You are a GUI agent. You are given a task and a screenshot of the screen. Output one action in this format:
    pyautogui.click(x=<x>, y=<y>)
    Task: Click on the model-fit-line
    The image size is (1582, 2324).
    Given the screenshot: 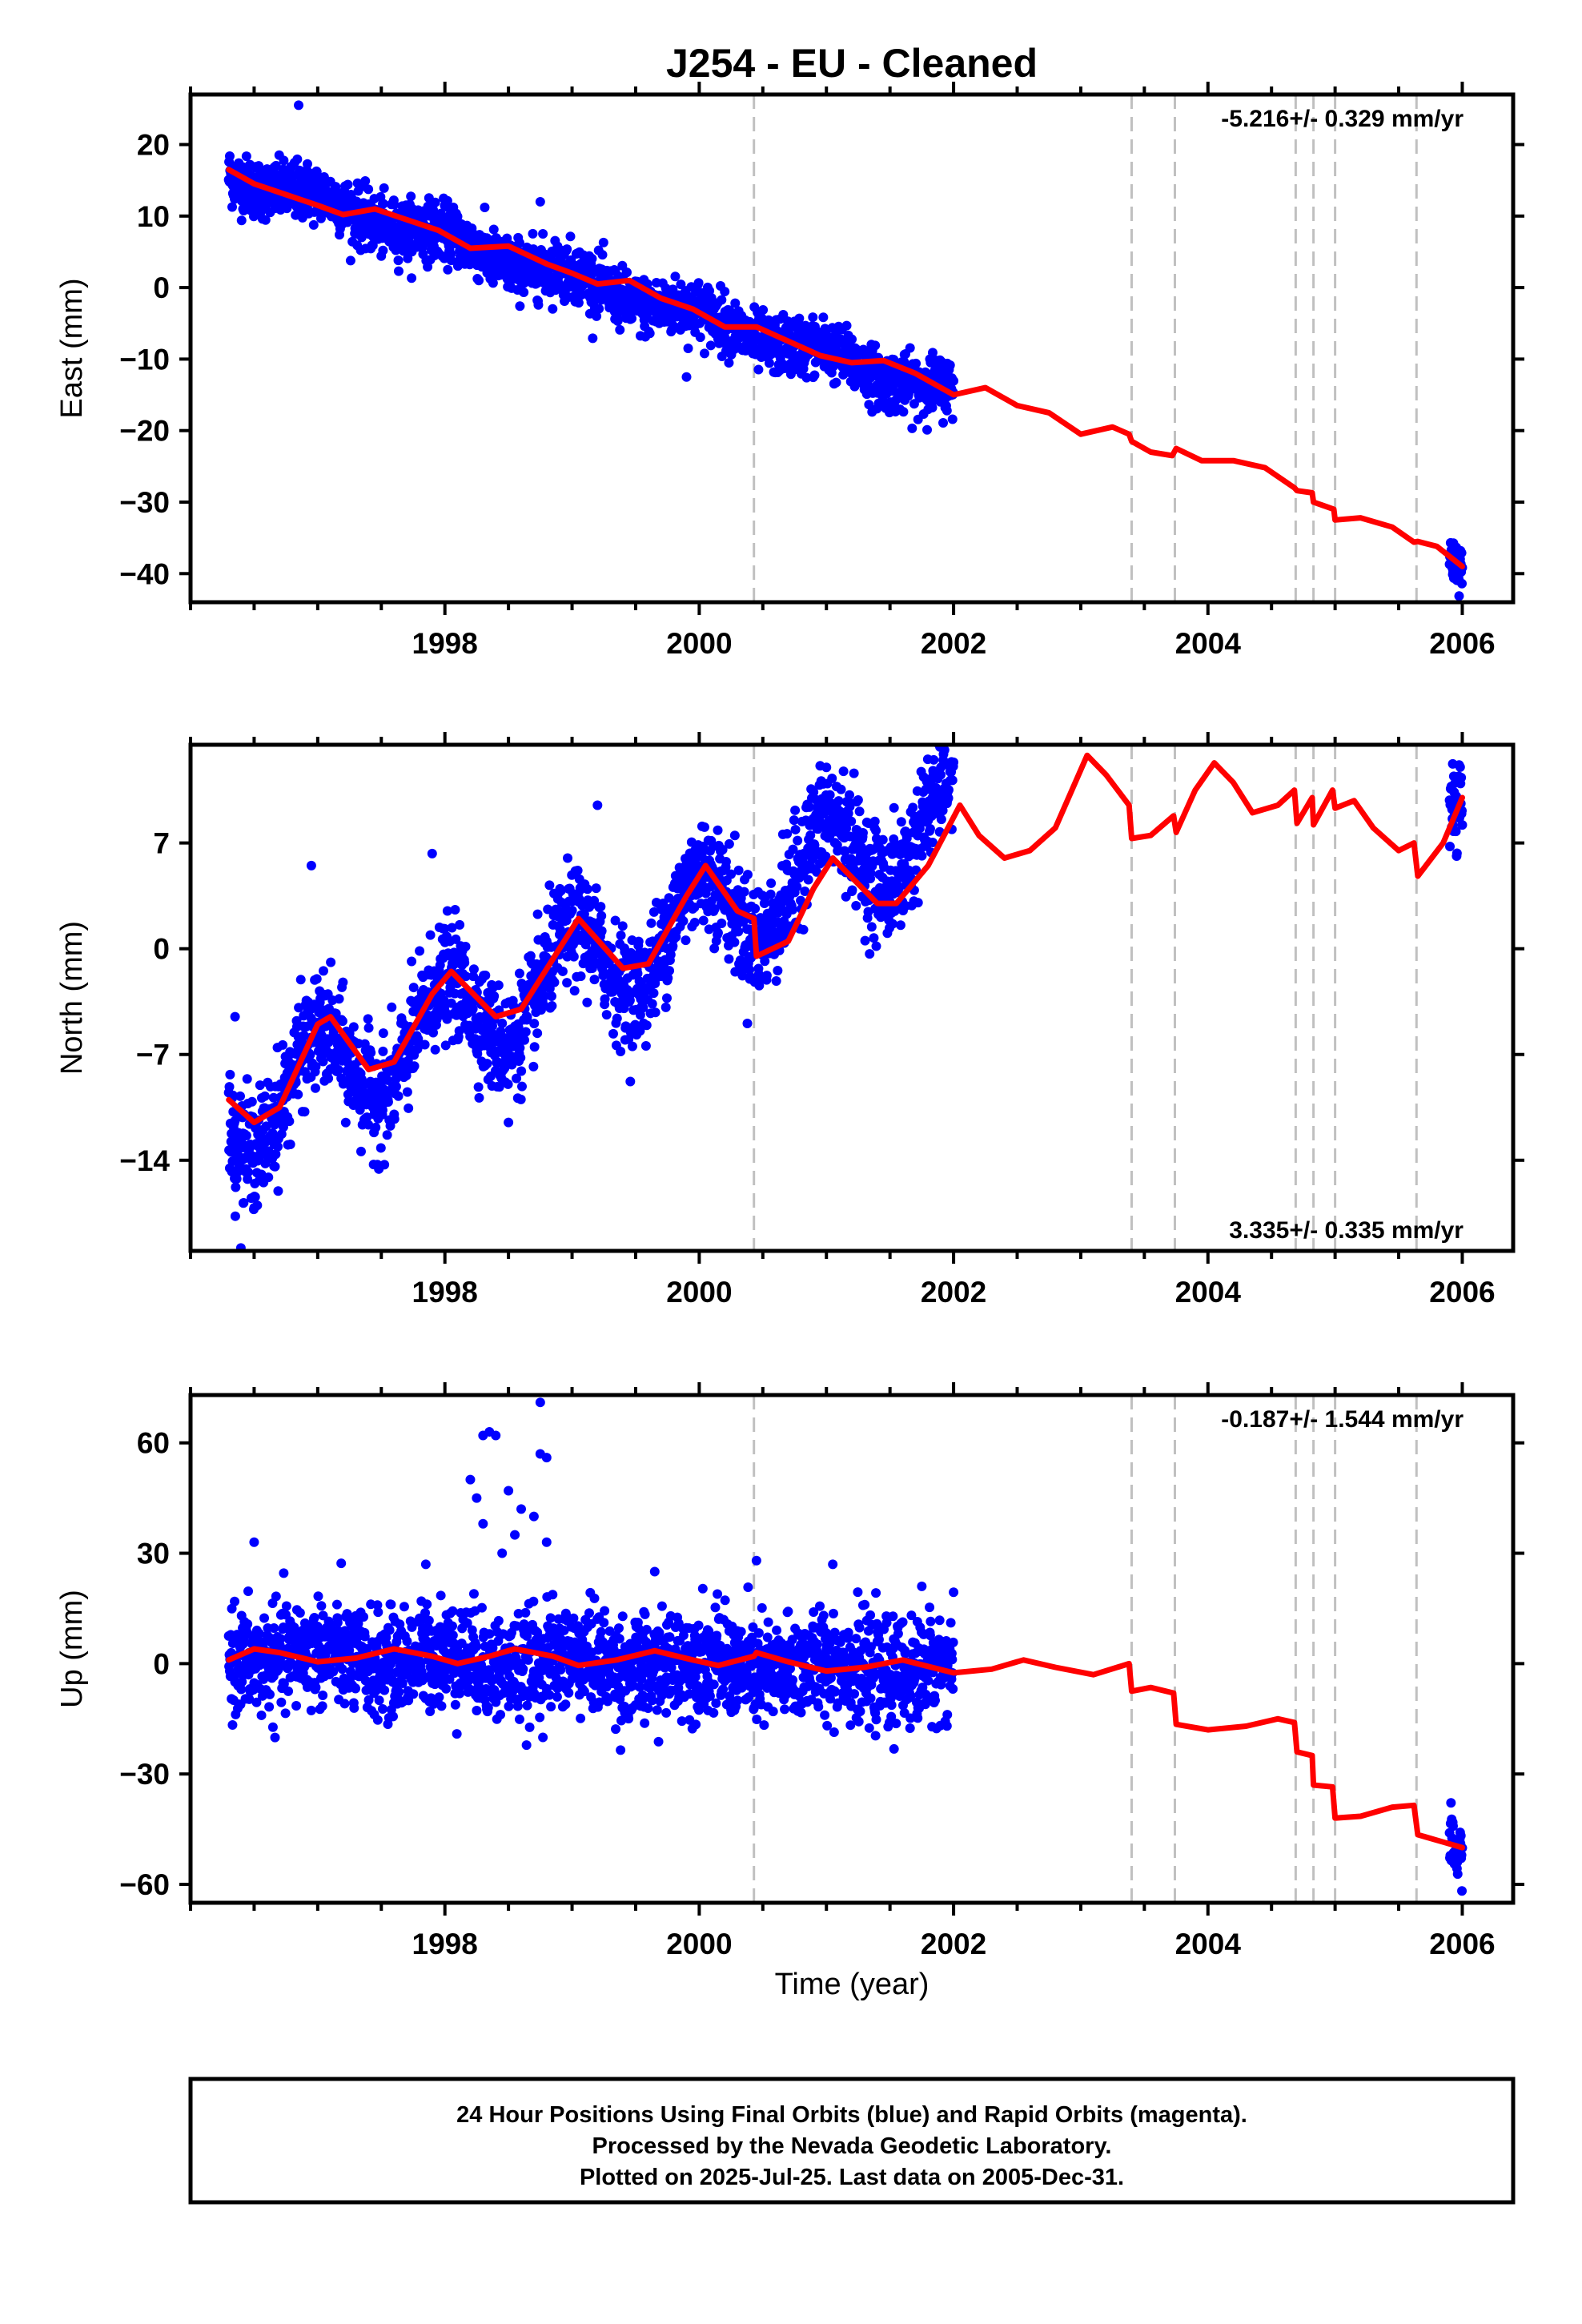 What is the action you would take?
    pyautogui.click(x=846, y=368)
    